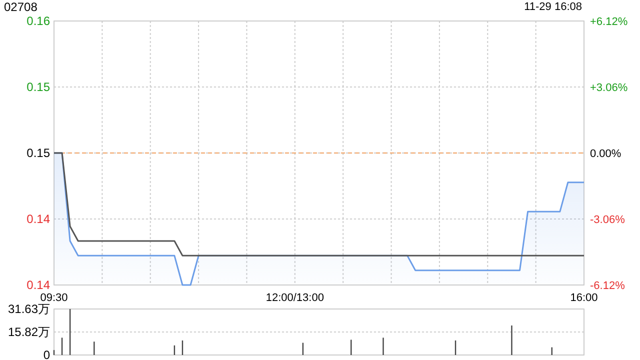  I want to click on x-tick-label: 12:00/13:00, so click(295, 298).